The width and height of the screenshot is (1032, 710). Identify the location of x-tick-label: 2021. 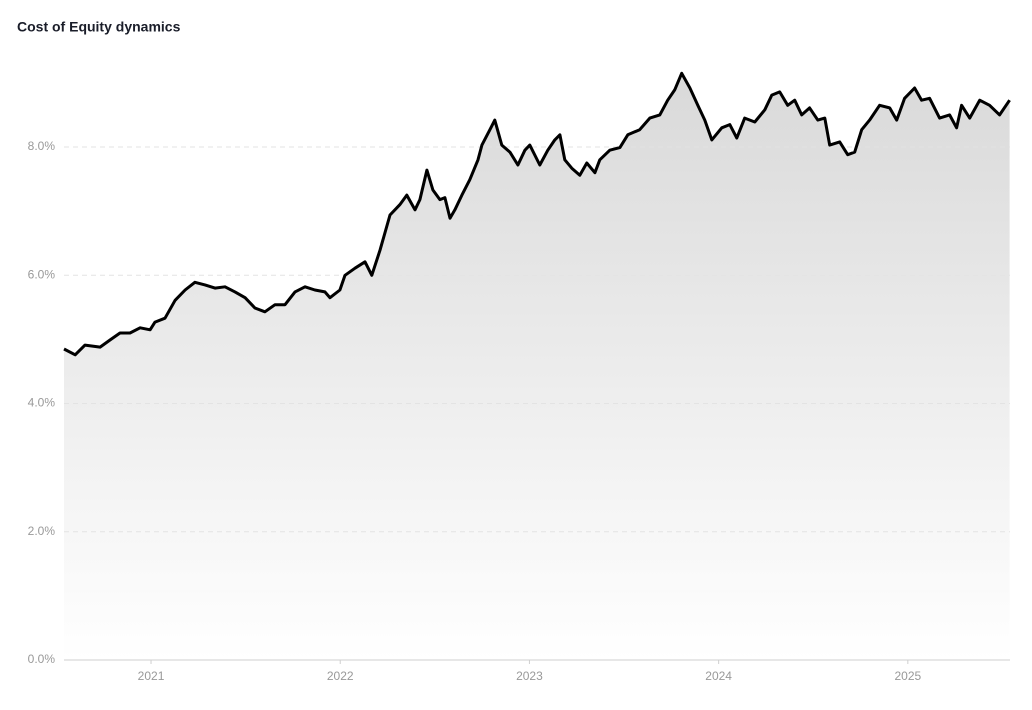
(151, 676).